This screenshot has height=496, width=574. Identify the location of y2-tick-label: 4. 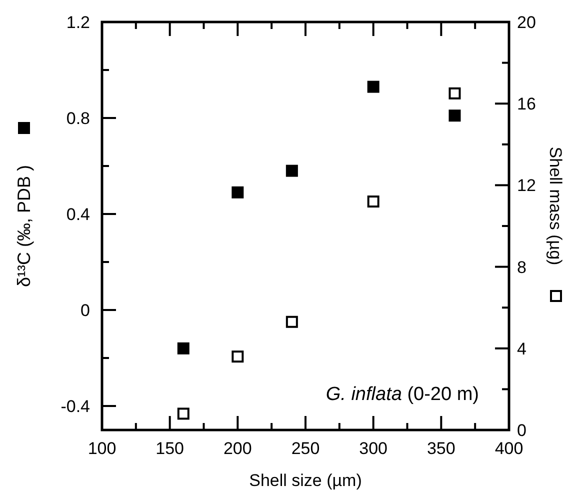
(521, 348).